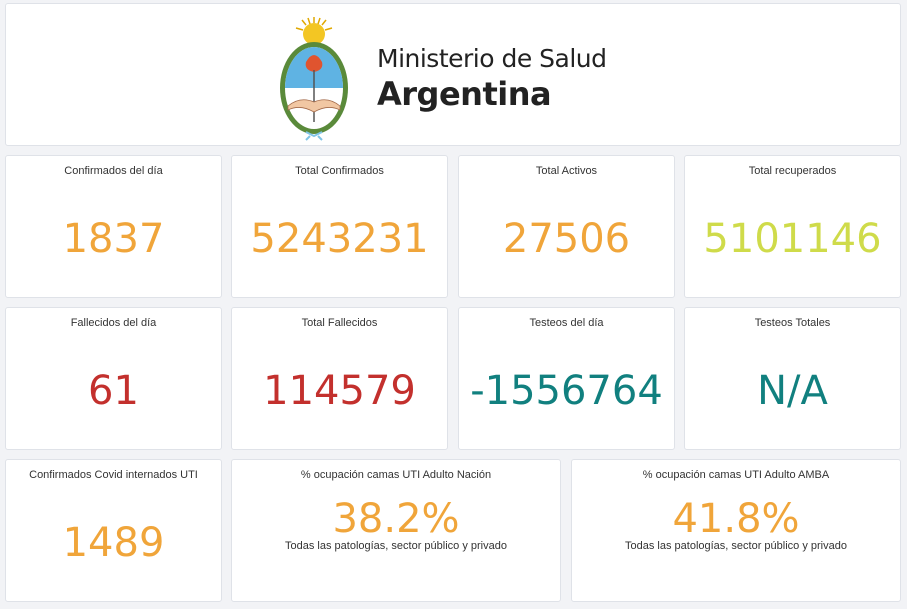 Image resolution: width=907 pixels, height=609 pixels. I want to click on card-title: Total Activos, so click(566, 171).